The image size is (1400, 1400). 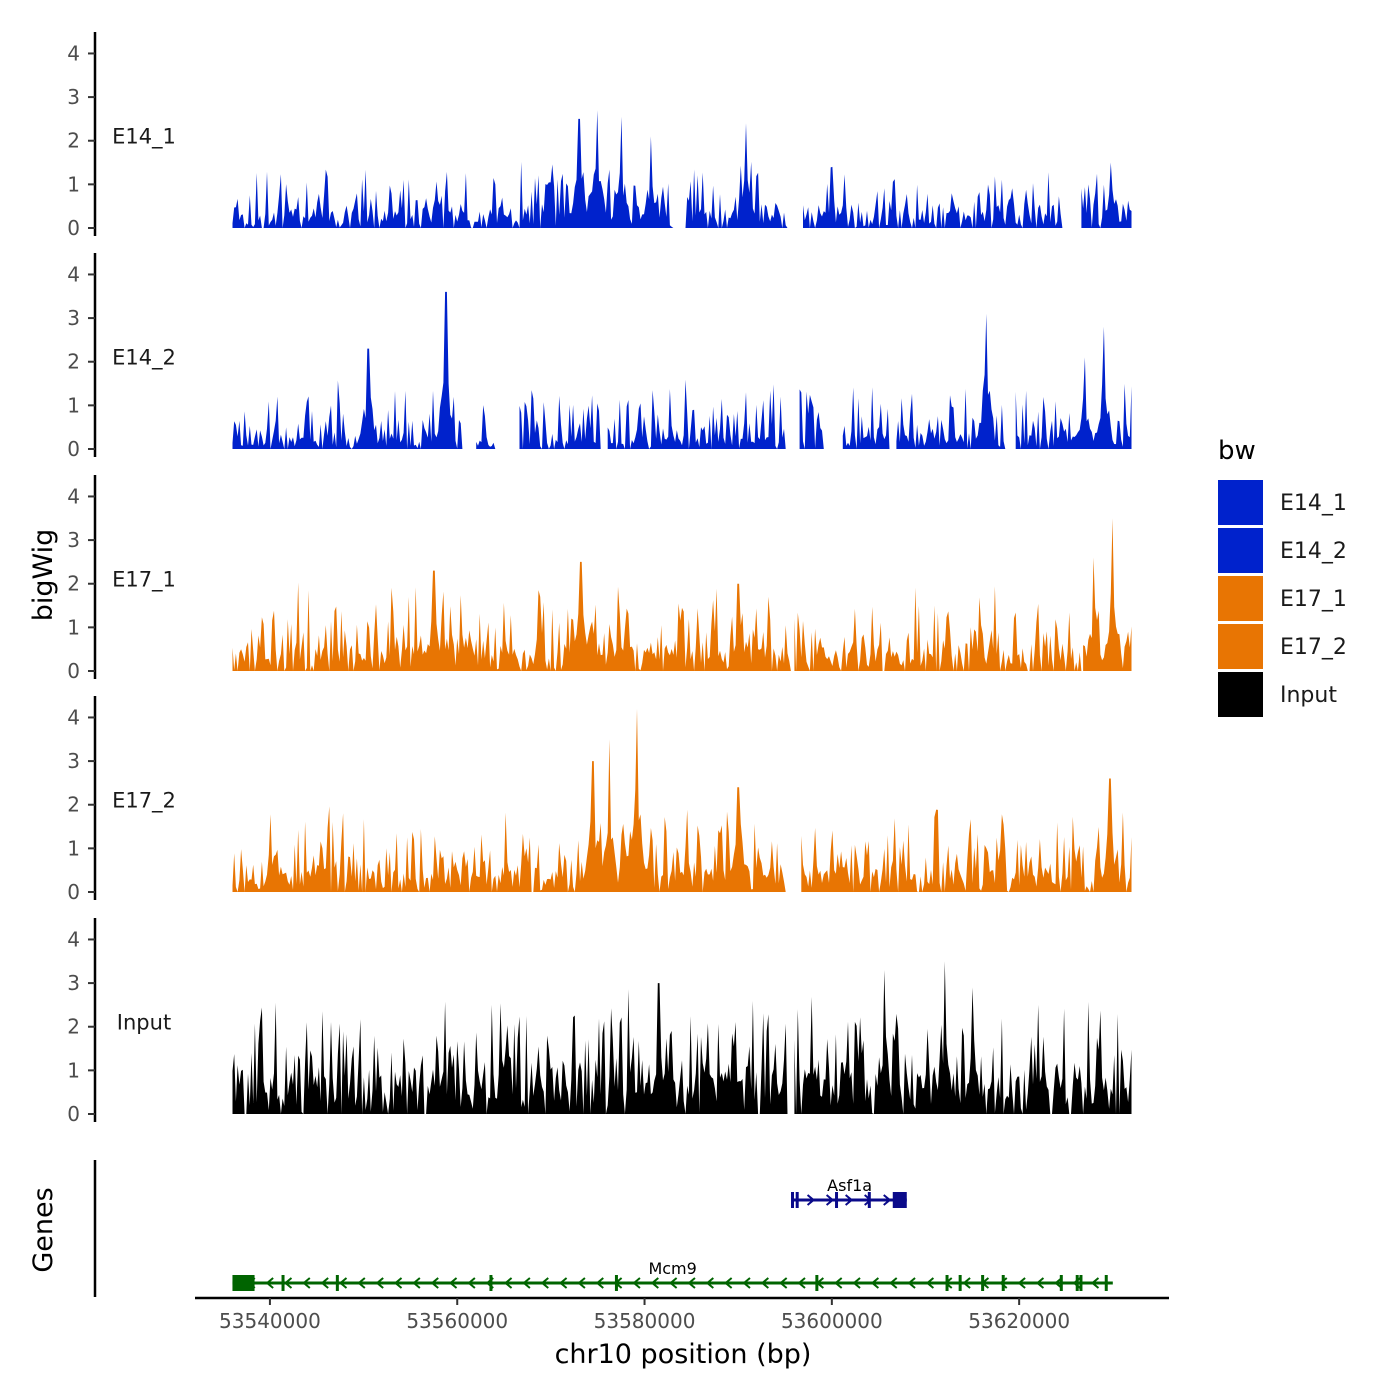 I want to click on legend-label: Input, so click(x=1308, y=695).